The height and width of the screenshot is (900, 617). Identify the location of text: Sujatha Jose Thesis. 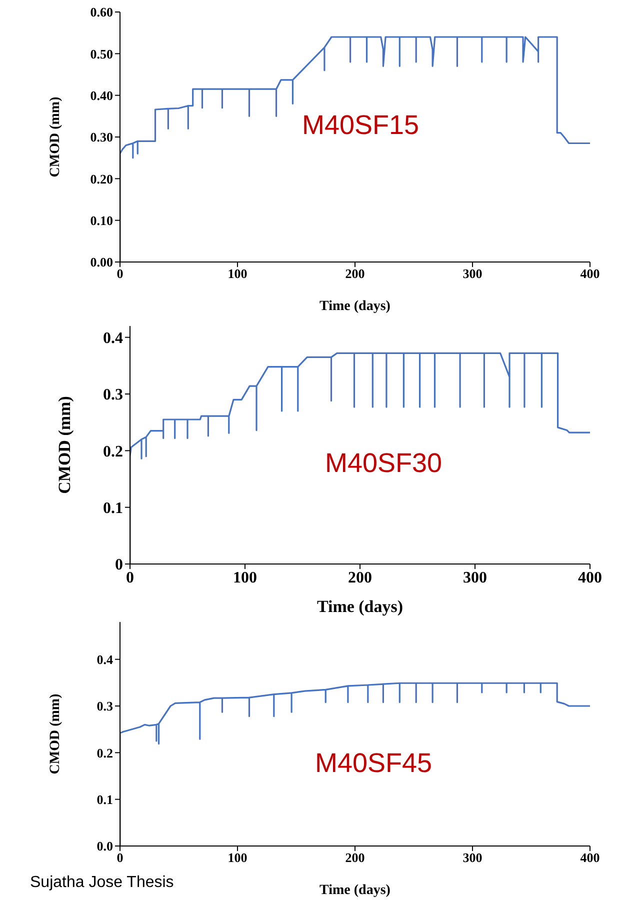
(102, 883).